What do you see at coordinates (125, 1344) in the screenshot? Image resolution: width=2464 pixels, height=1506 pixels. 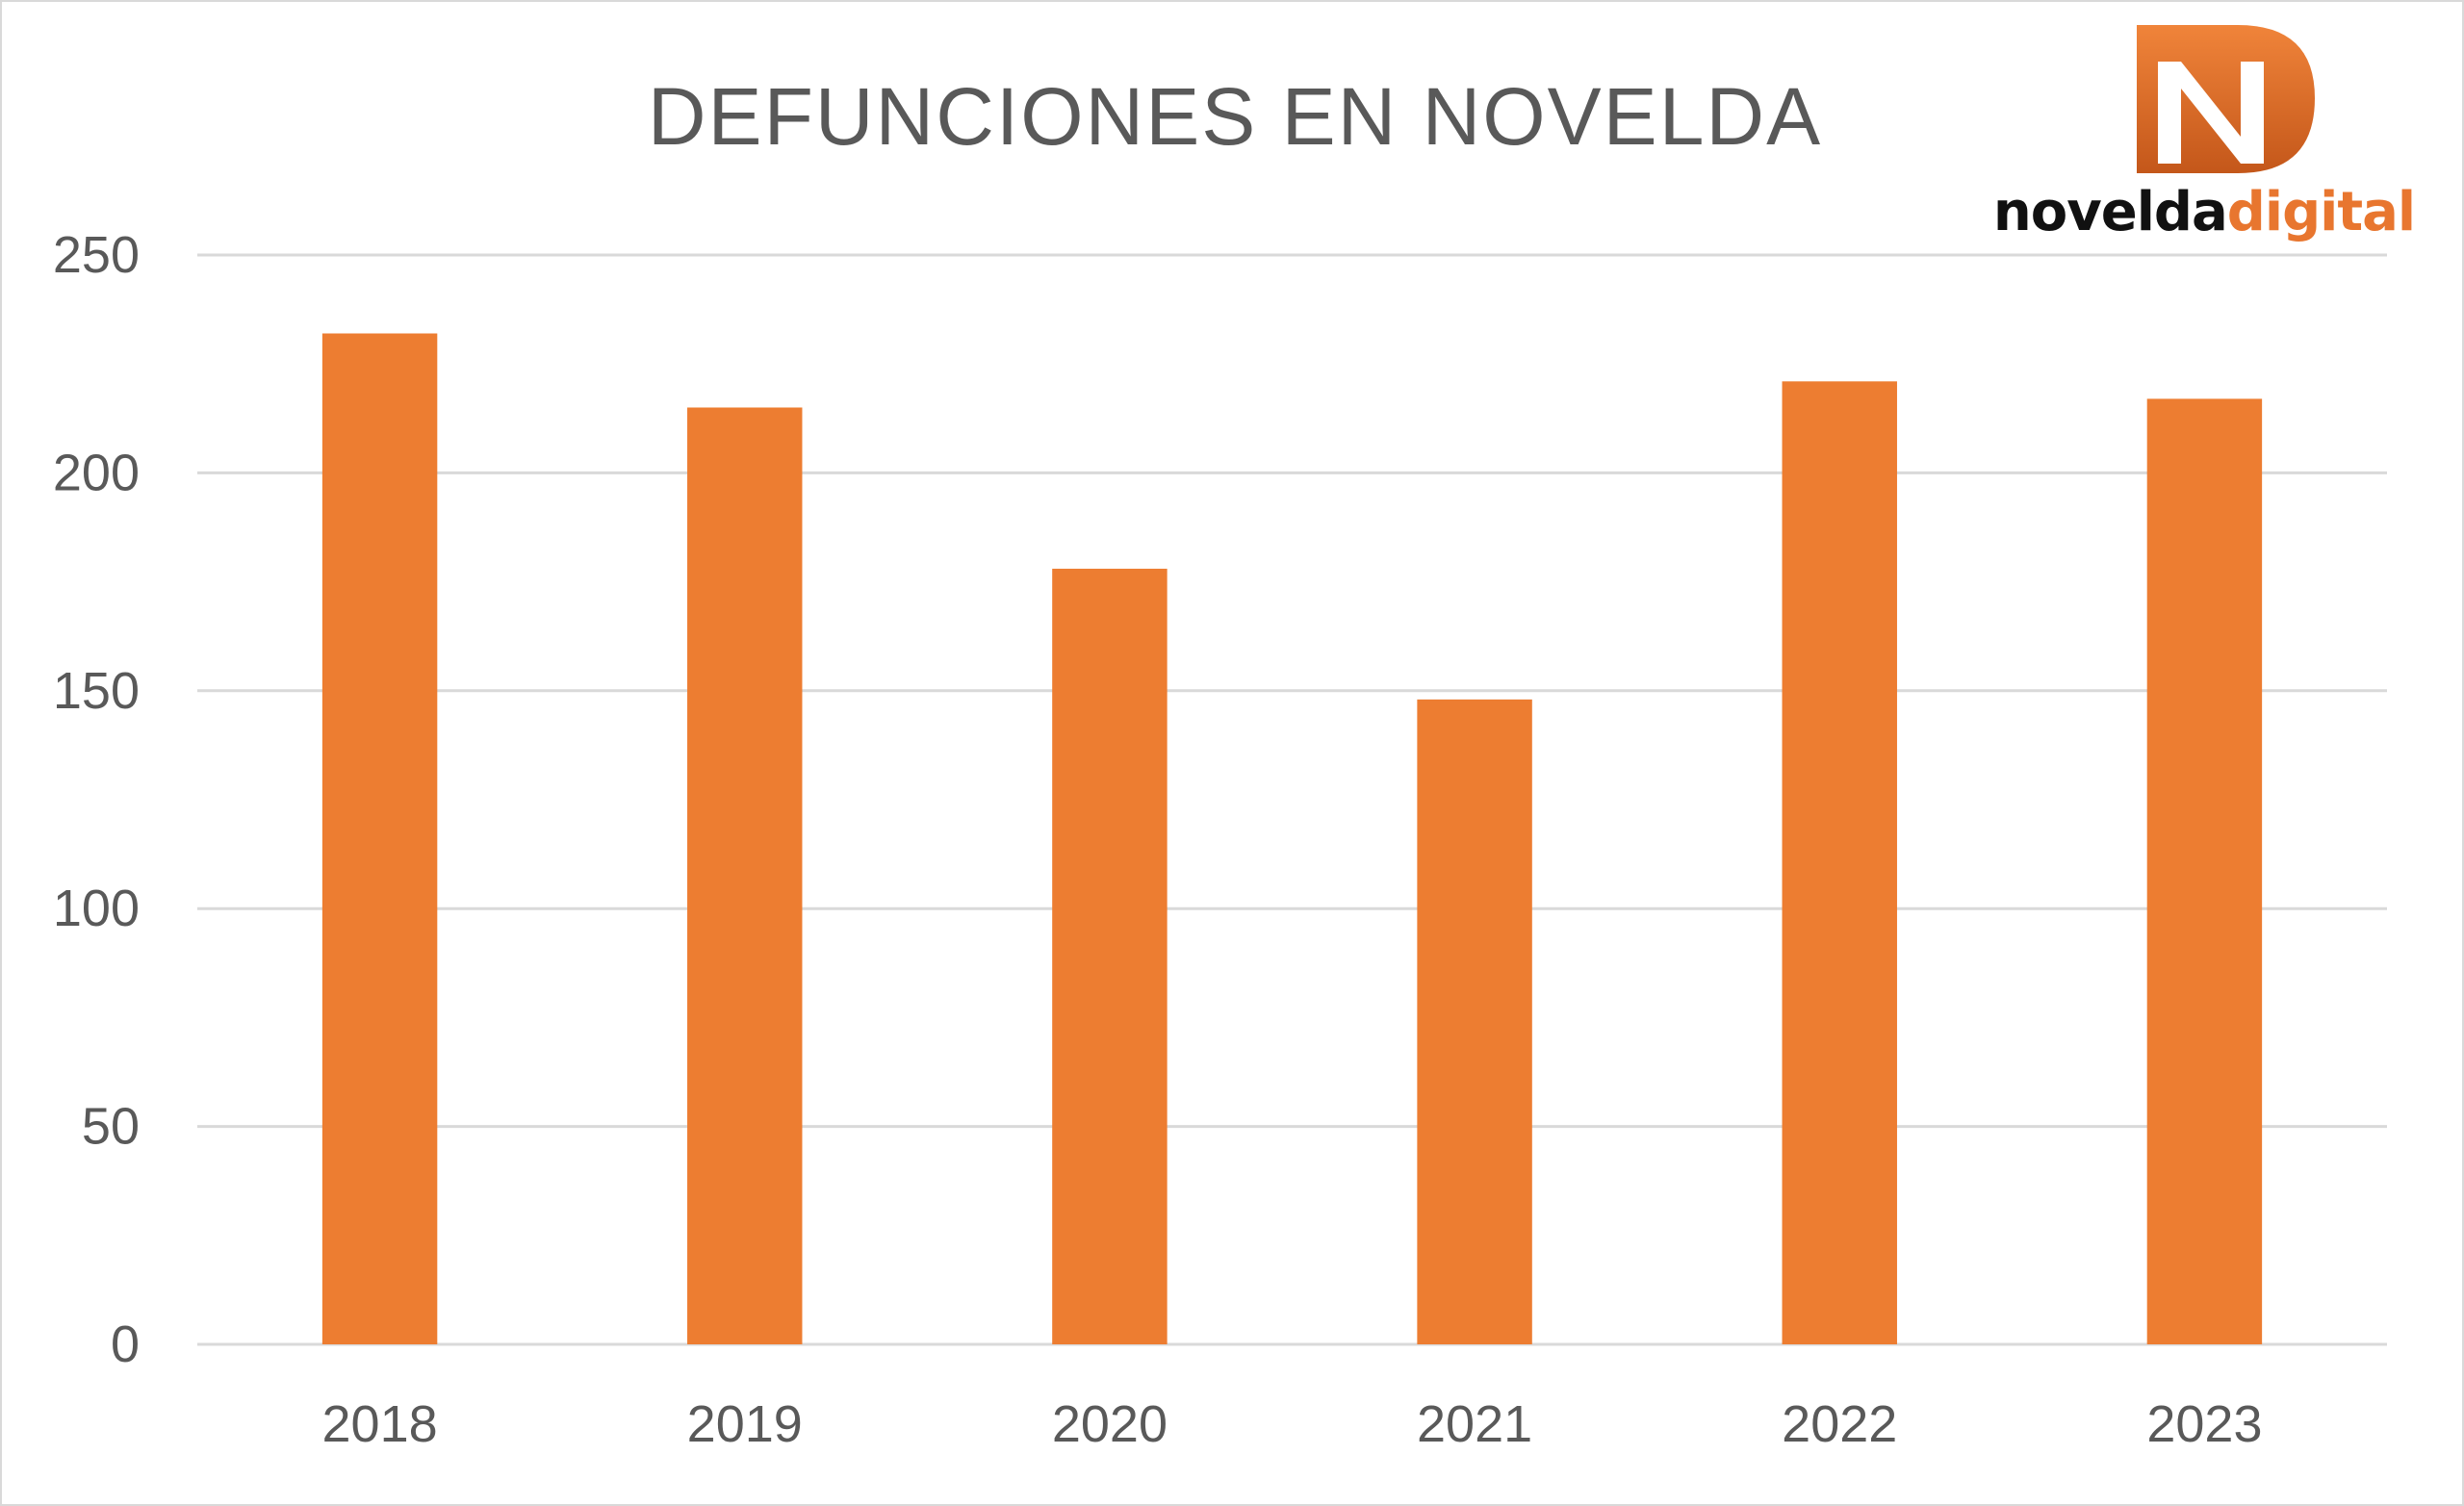 I see `y-tick-label: 0` at bounding box center [125, 1344].